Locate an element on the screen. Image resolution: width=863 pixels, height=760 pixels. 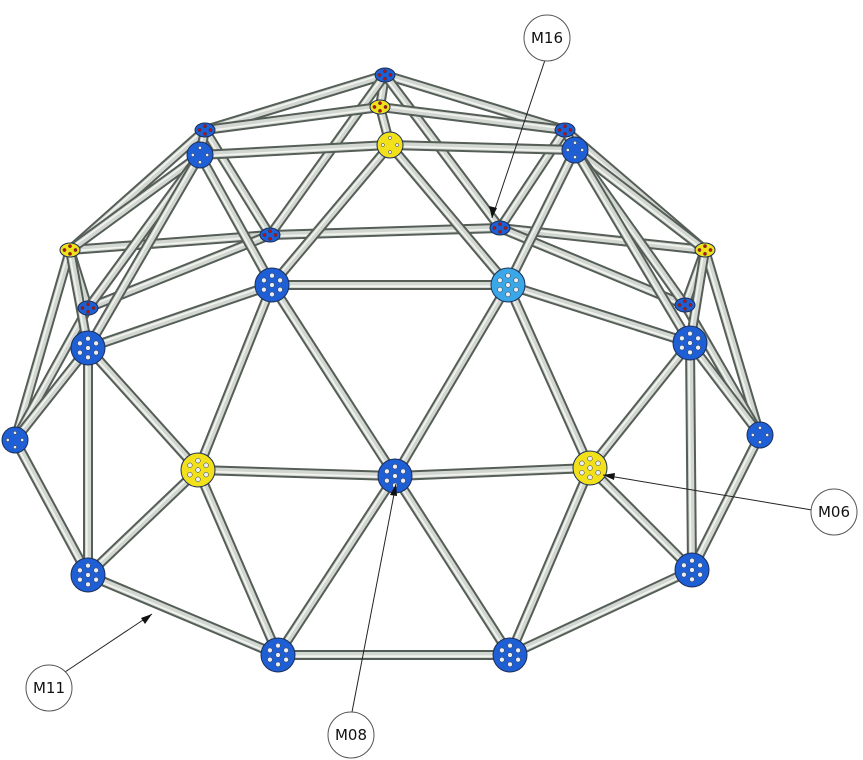
callout-m06-arrowhead is located at coordinates (609, 476).